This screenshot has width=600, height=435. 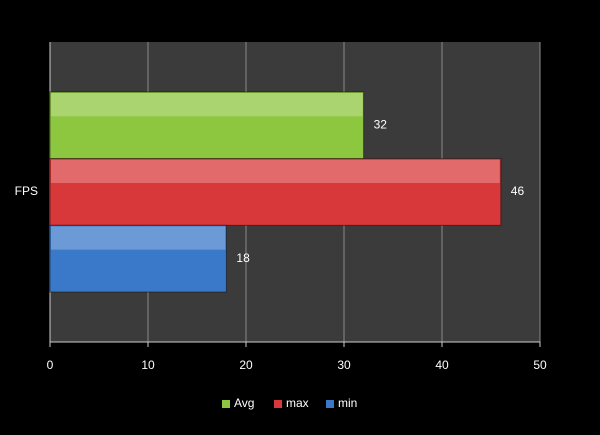 I want to click on legend-label: Avg, so click(x=244, y=403).